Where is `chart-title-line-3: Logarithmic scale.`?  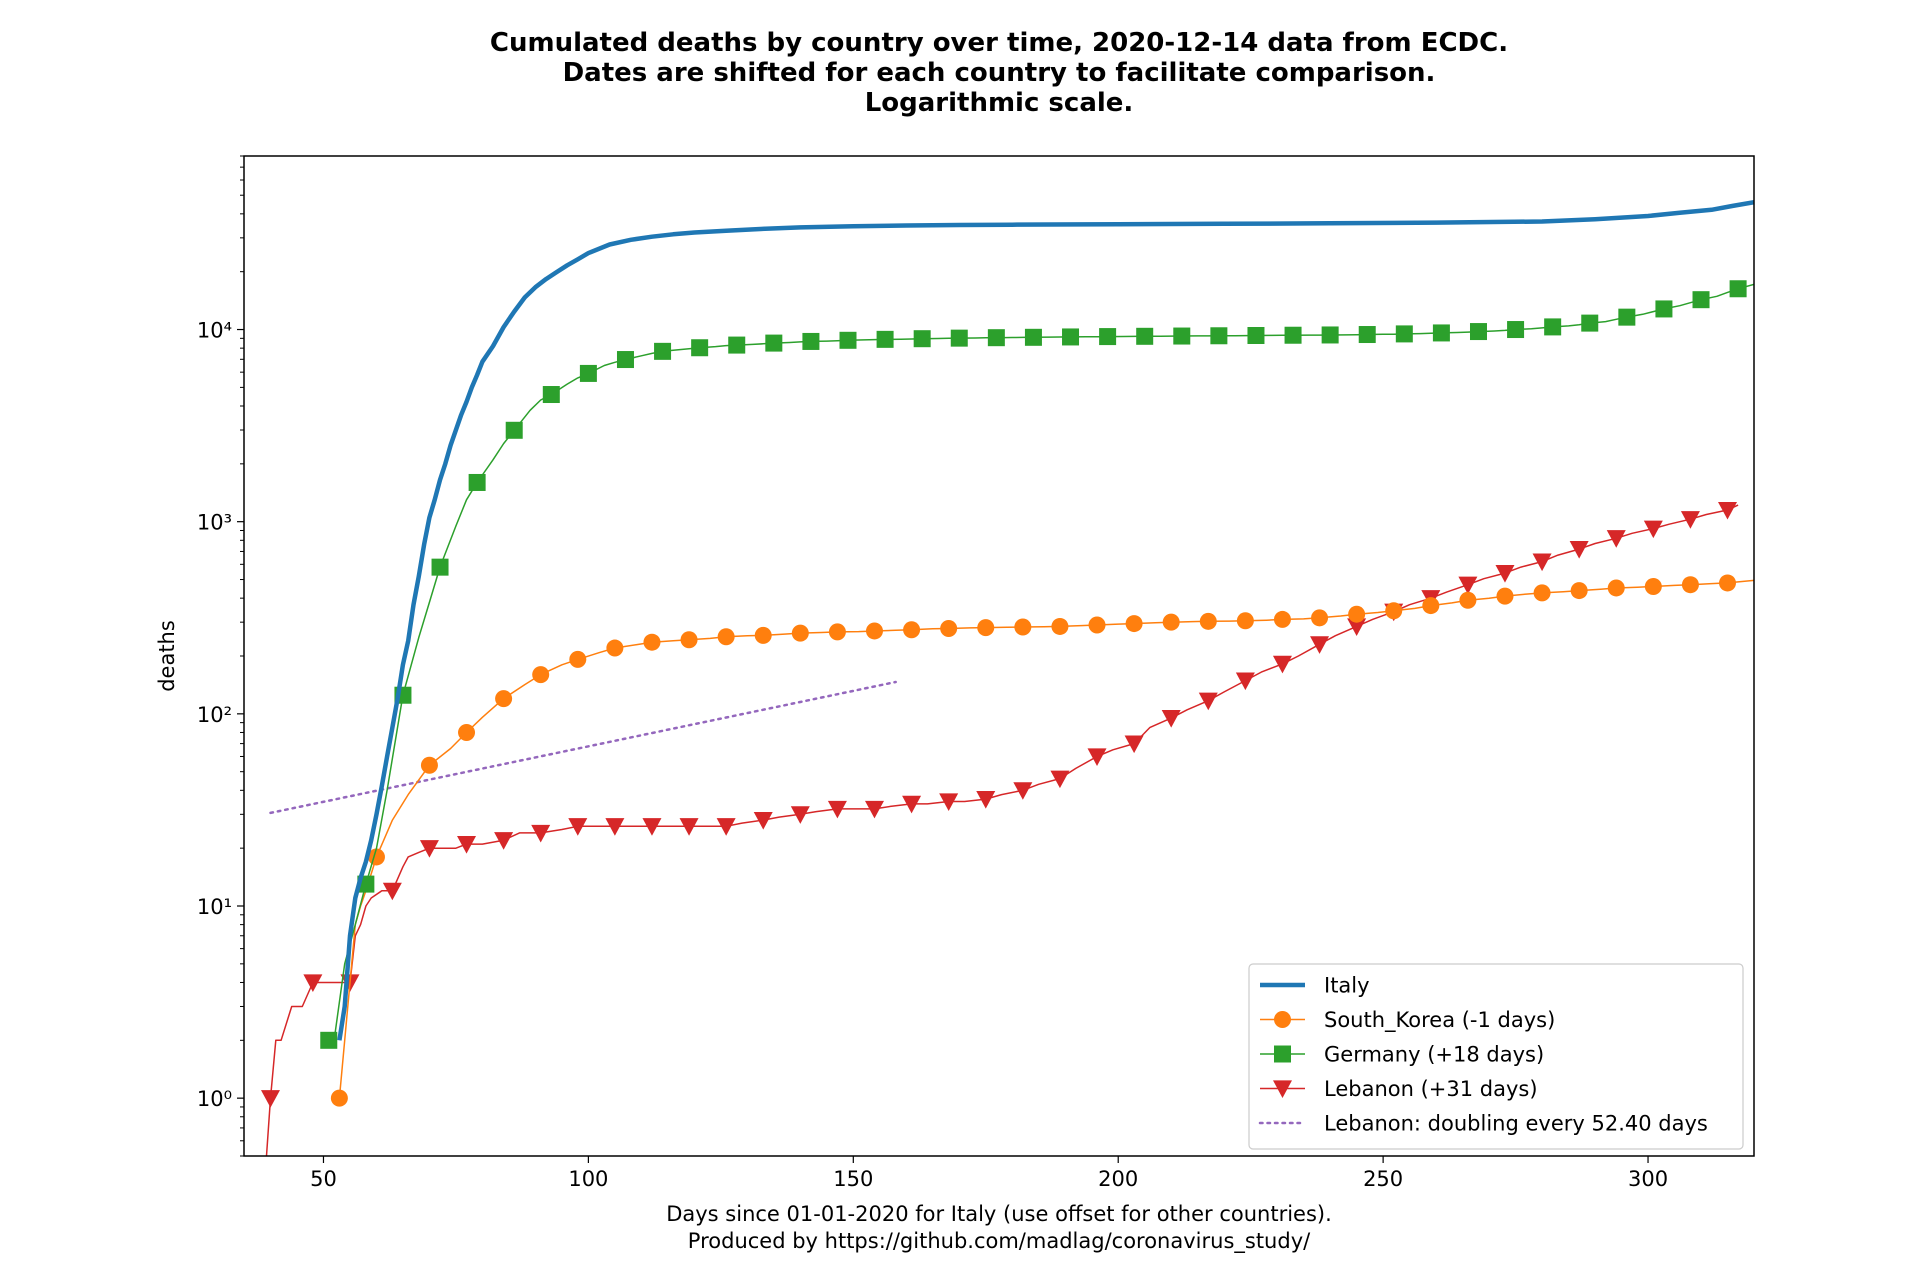 chart-title-line-3: Logarithmic scale. is located at coordinates (999, 103).